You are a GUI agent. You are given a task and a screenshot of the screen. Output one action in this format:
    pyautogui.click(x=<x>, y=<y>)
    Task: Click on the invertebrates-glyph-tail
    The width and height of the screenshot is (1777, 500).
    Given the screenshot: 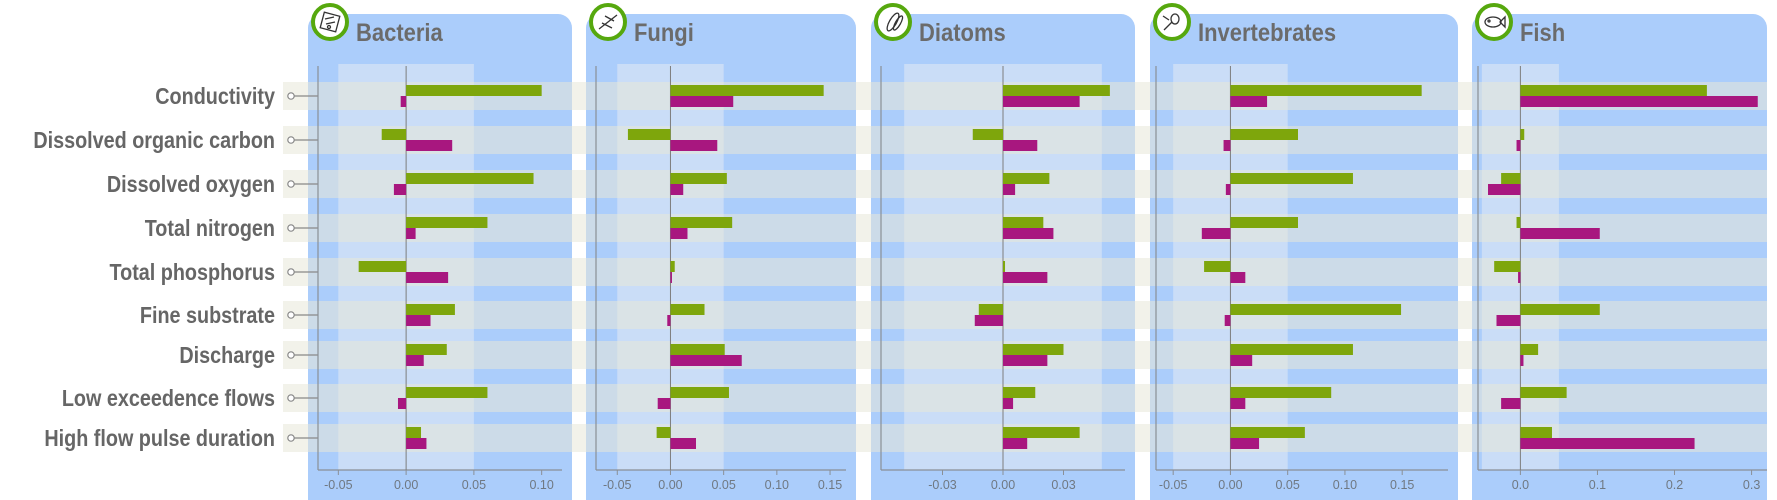 What is the action you would take?
    pyautogui.click(x=1168, y=26)
    